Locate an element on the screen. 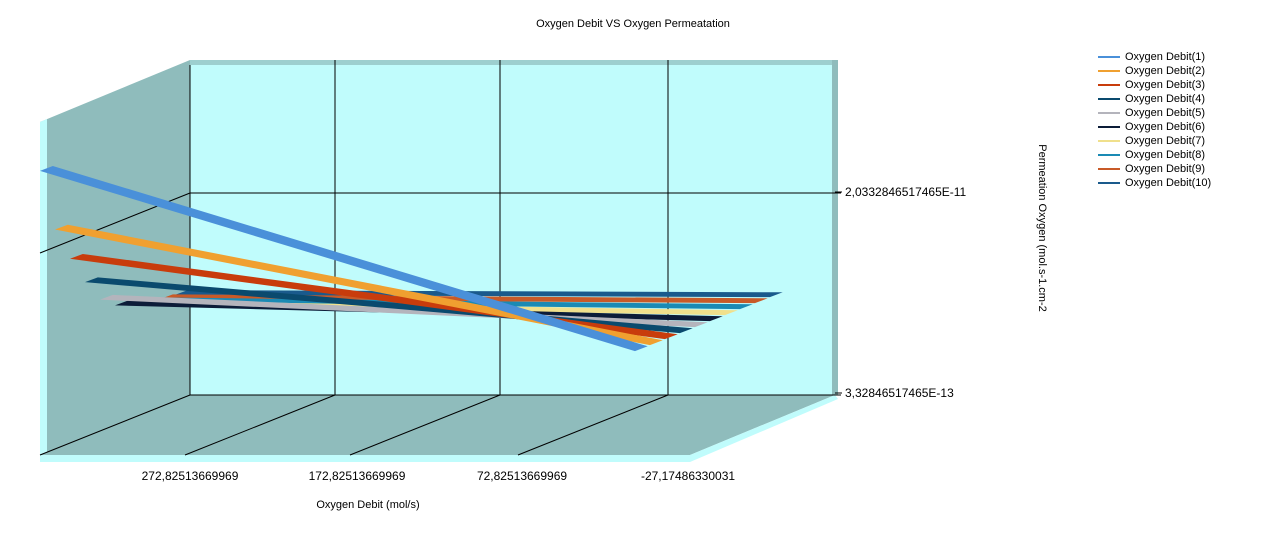  legend-label: Oxygen Debit(6) is located at coordinates (1165, 127).